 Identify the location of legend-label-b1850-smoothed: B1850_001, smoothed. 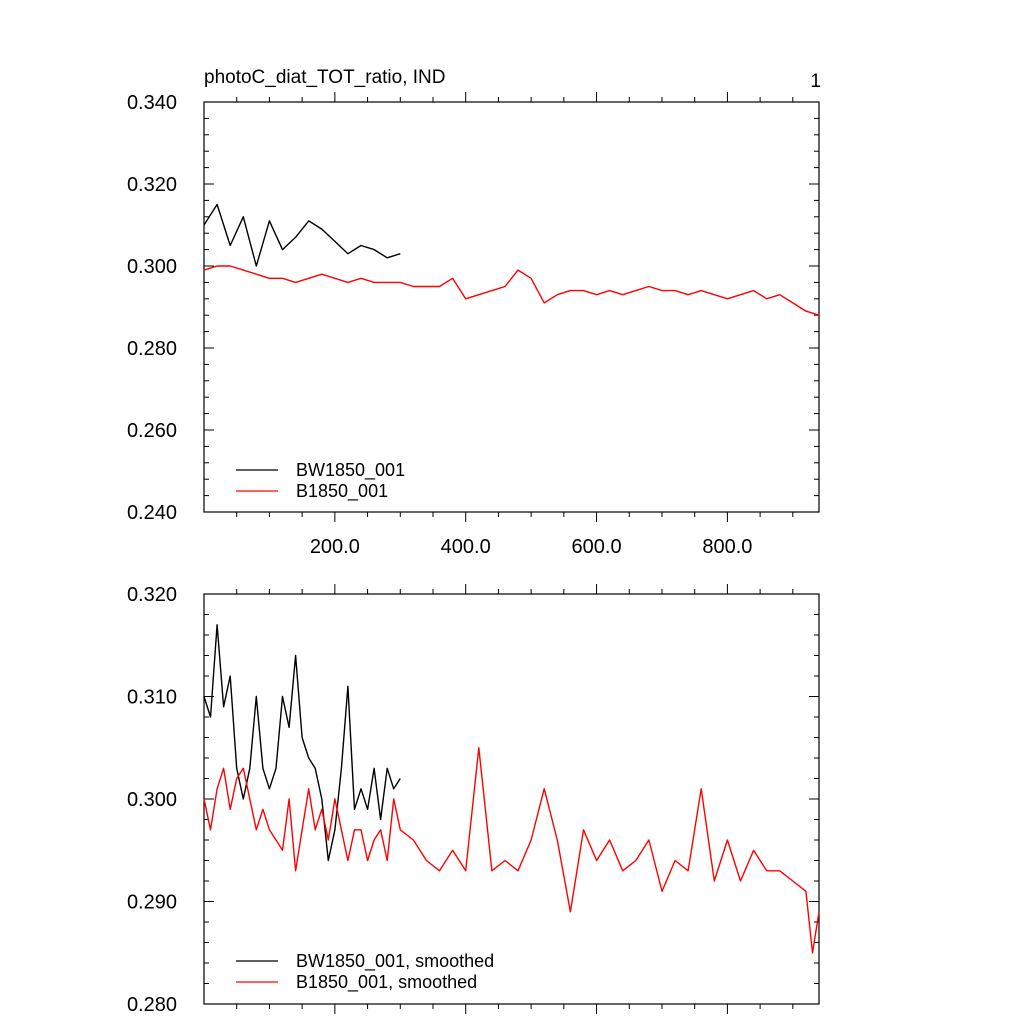
(386, 982).